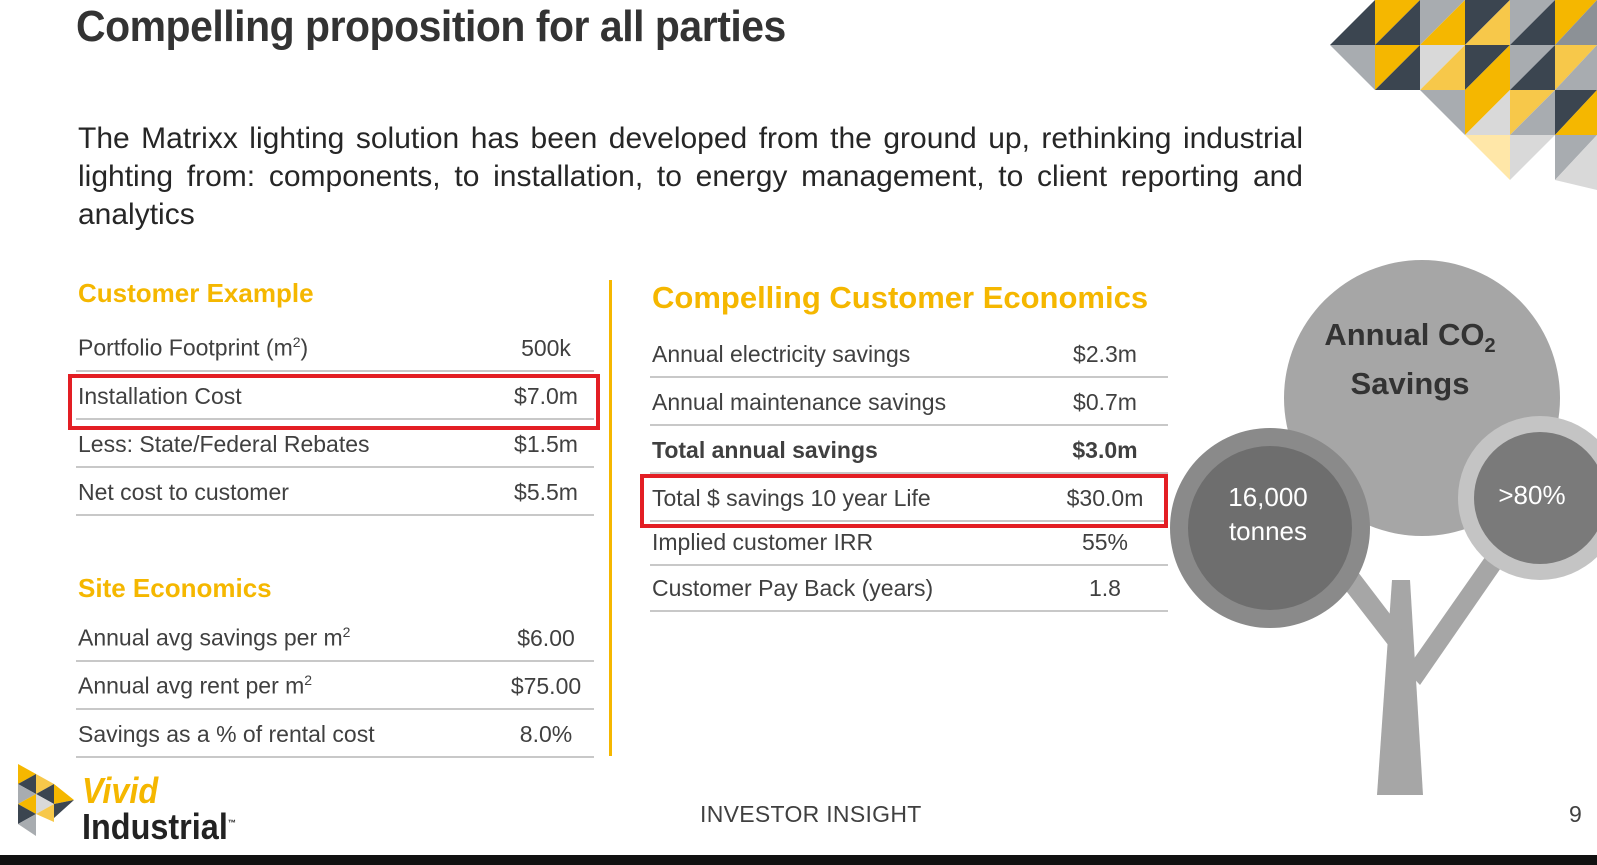 The height and width of the screenshot is (865, 1597). I want to click on tonnes-number: 16,000, so click(1268, 497).